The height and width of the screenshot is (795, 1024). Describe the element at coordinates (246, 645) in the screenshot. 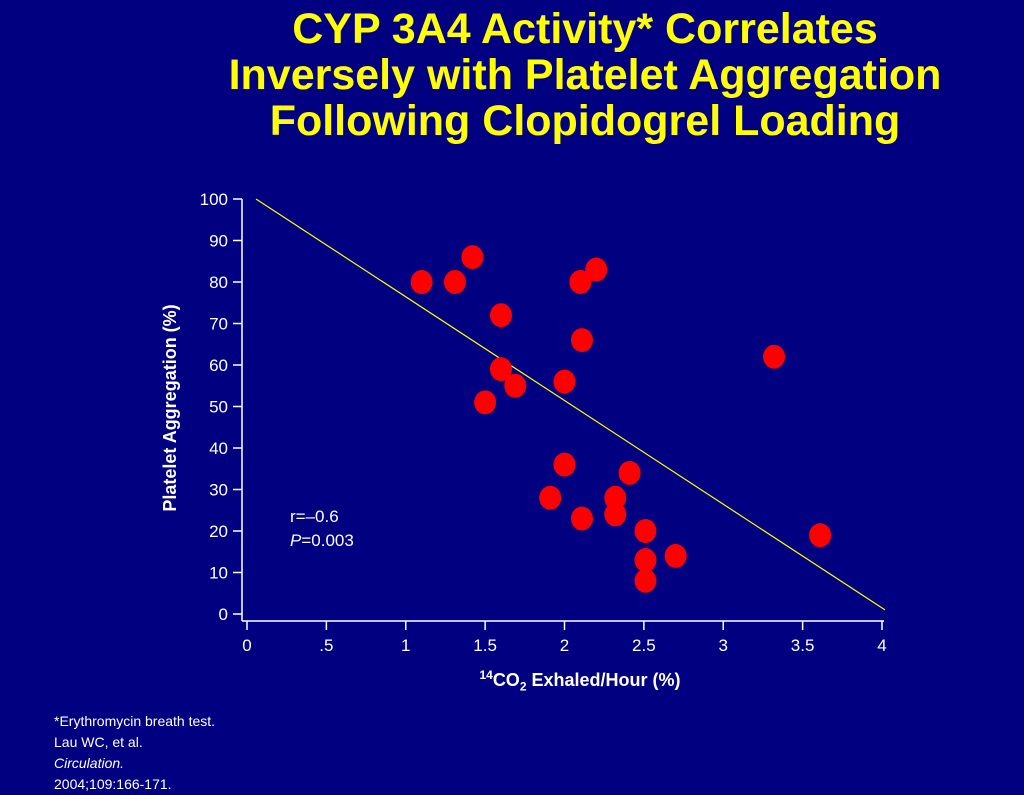

I see `x-tick-label: 0` at that location.